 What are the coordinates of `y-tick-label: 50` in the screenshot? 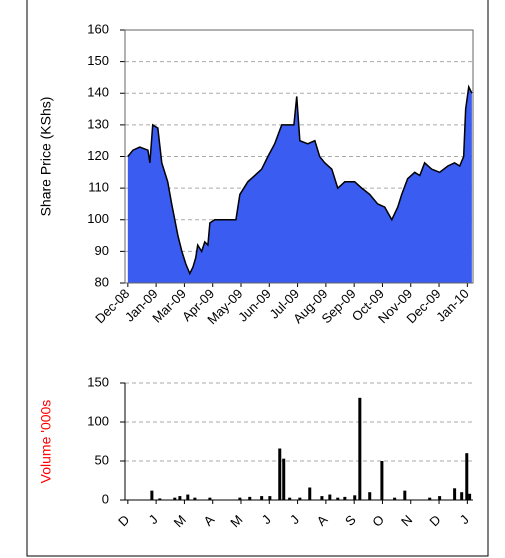 It's located at (102, 459).